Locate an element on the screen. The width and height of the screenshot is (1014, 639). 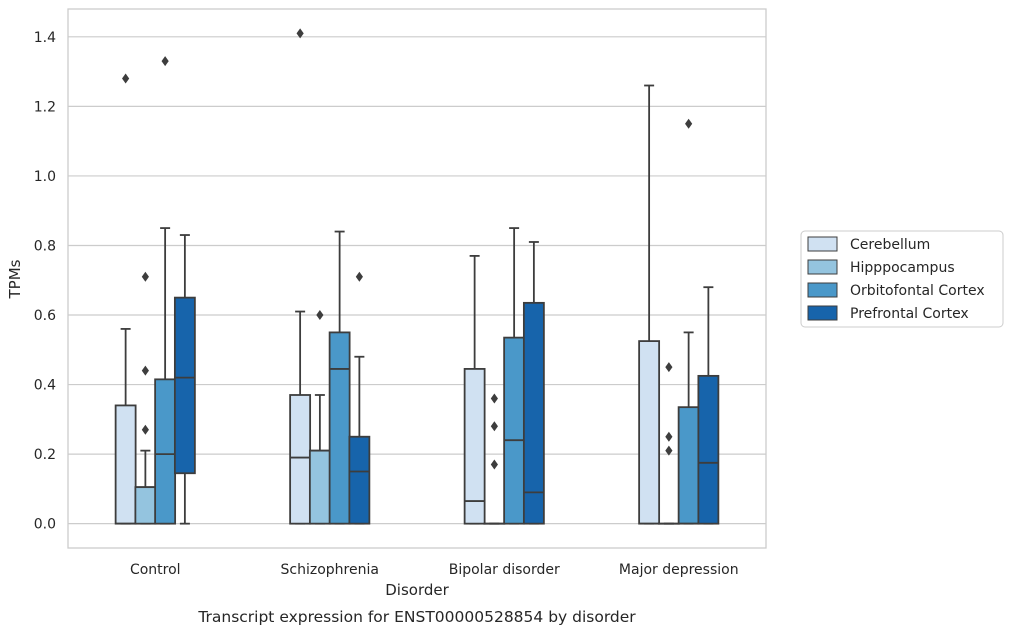
x-tick-label: Control is located at coordinates (155, 570).